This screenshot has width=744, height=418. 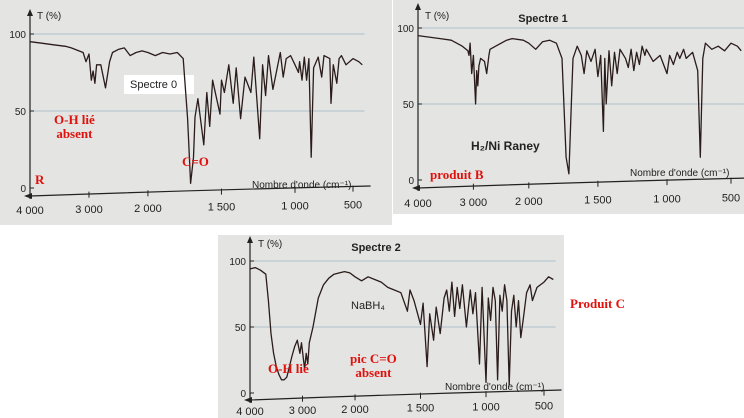 I want to click on co-peak-annotation: C=O, so click(x=195, y=161).